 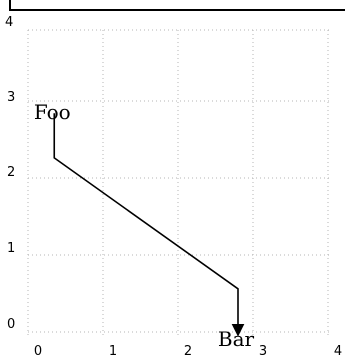 What do you see at coordinates (113, 351) in the screenshot?
I see `x-tick-label: 1` at bounding box center [113, 351].